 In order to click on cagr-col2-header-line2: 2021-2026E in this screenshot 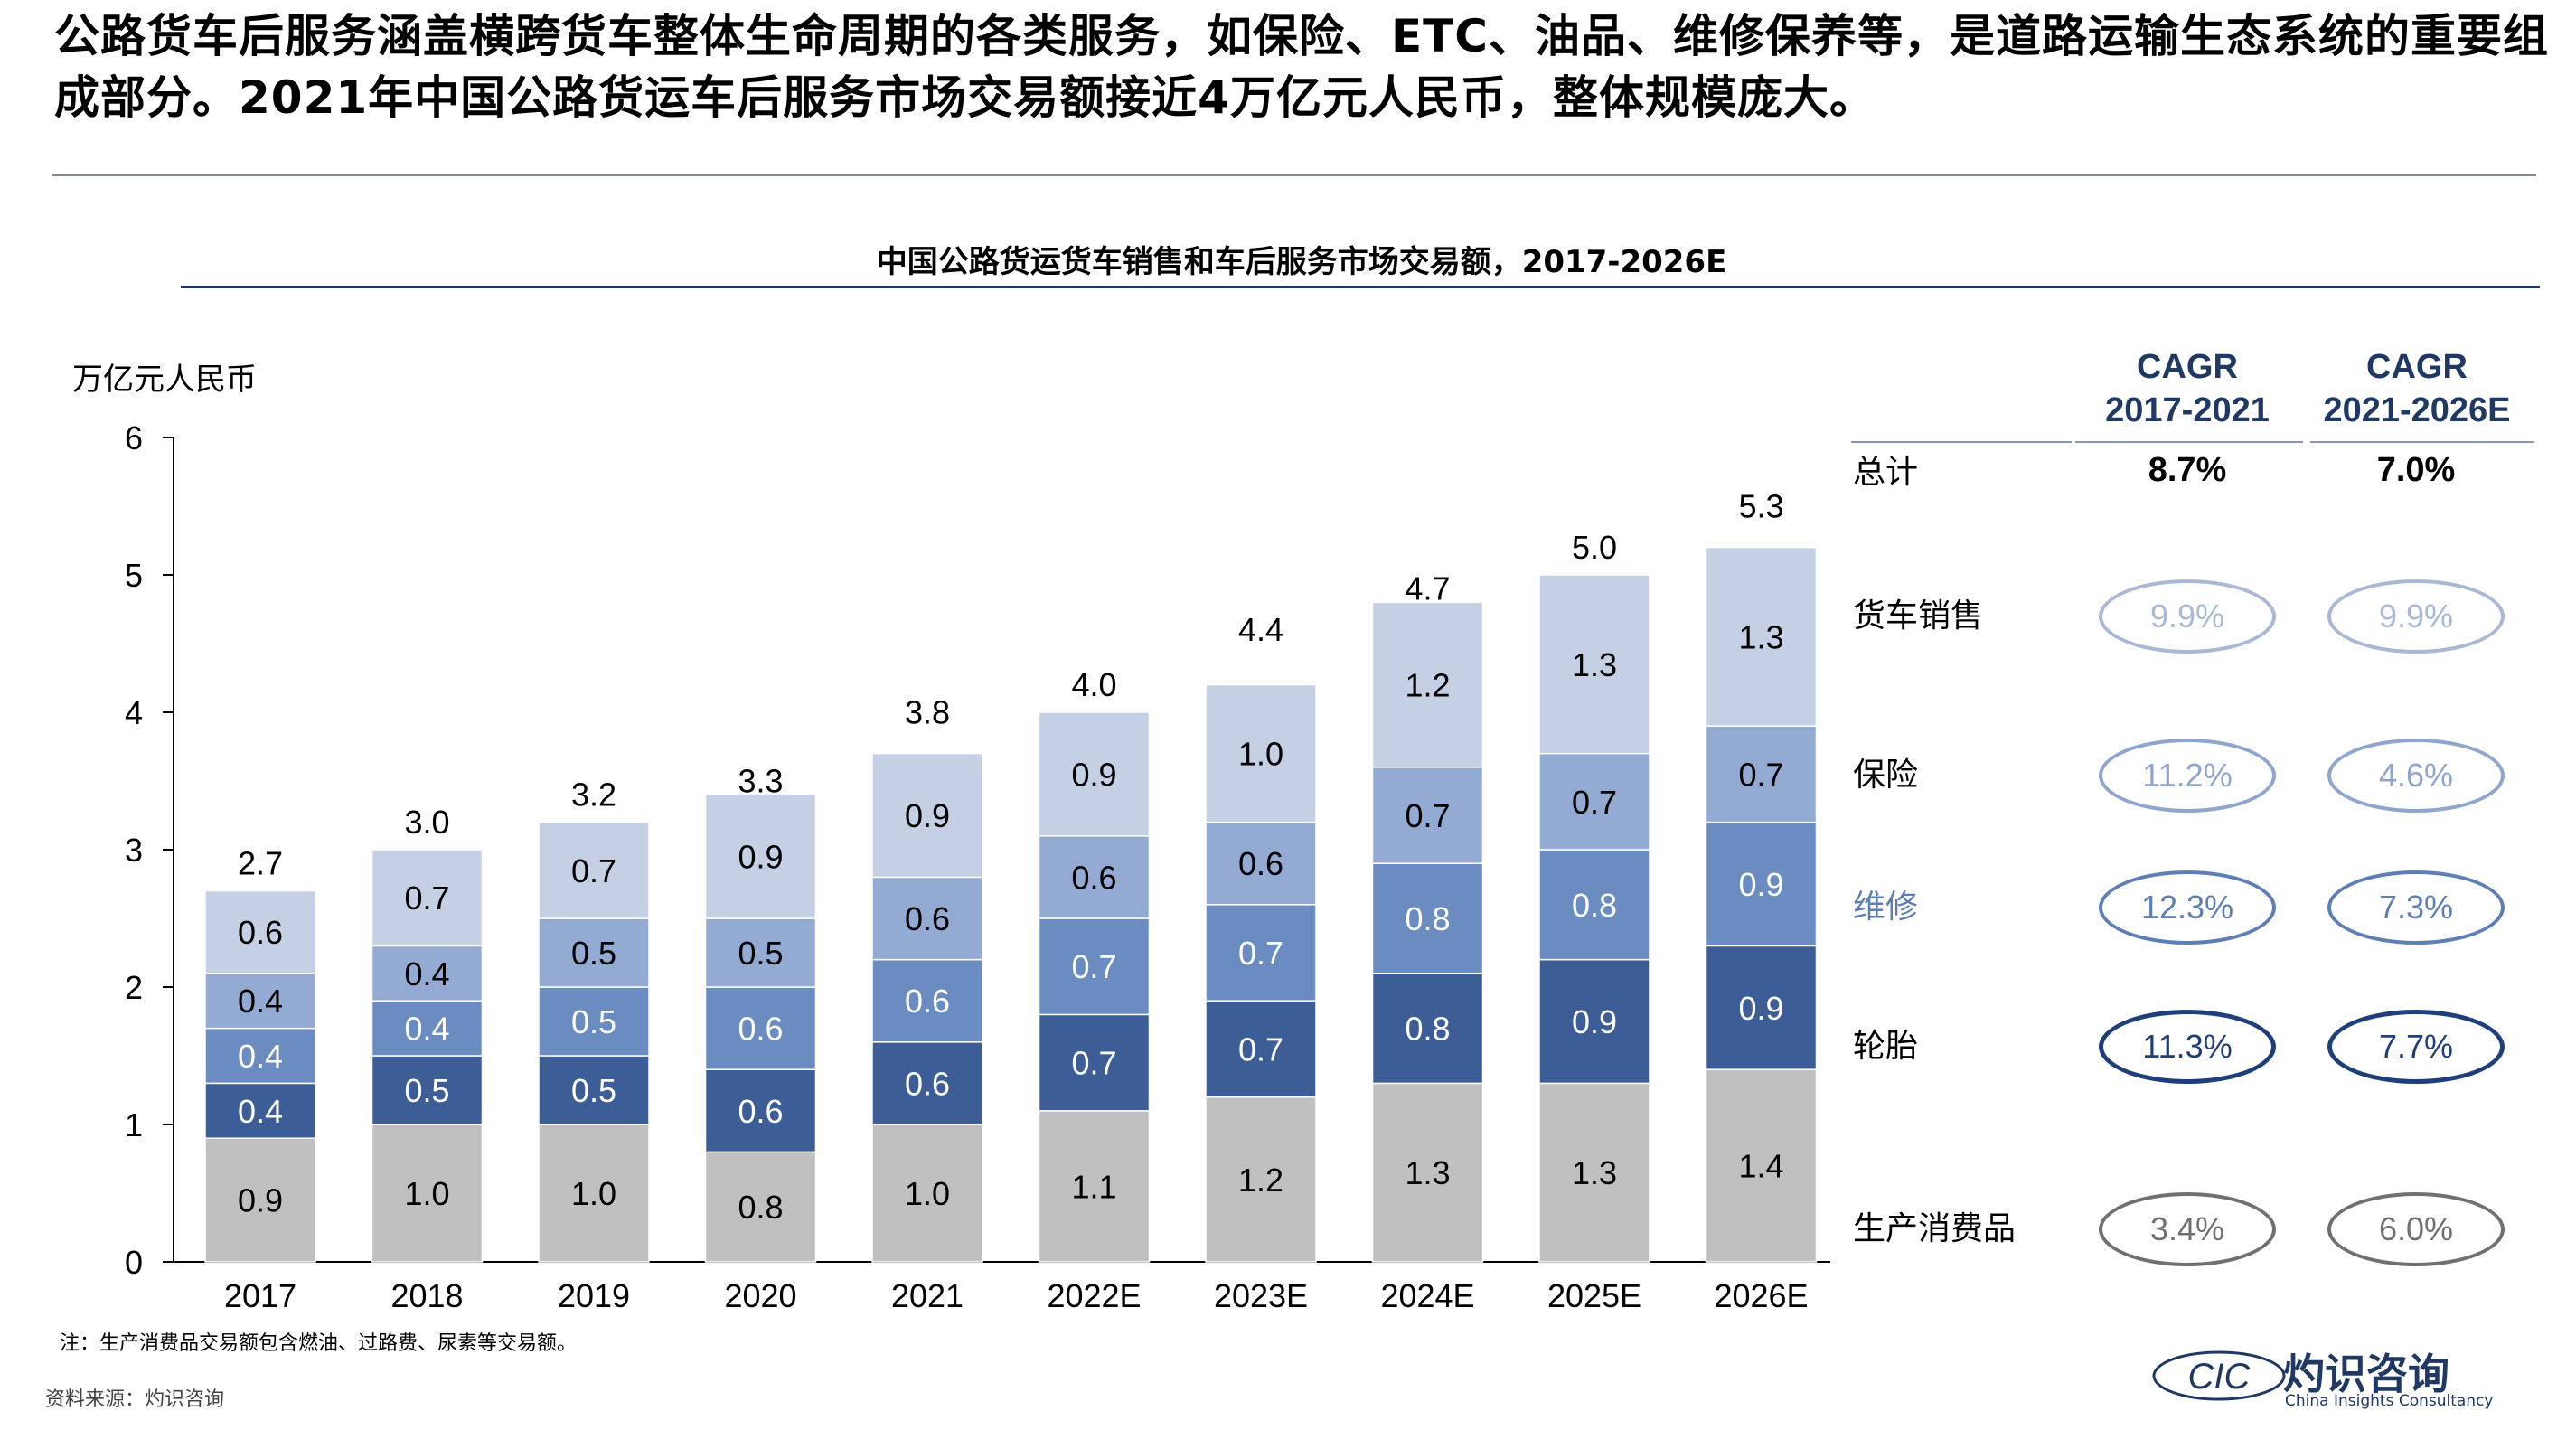, I will do `click(2417, 410)`.